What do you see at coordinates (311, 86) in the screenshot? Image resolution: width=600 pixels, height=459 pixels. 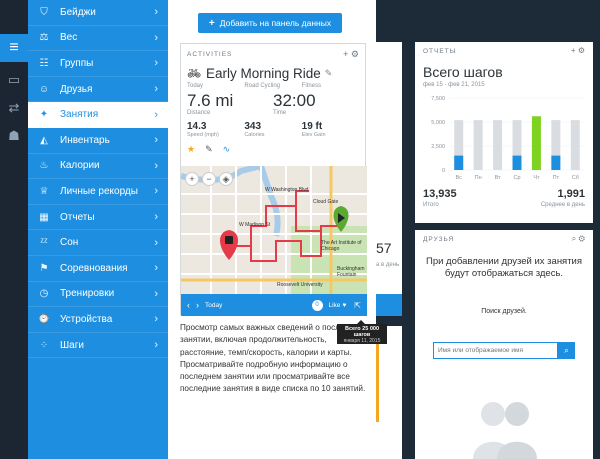 I see `activity-category-select: Fitness` at bounding box center [311, 86].